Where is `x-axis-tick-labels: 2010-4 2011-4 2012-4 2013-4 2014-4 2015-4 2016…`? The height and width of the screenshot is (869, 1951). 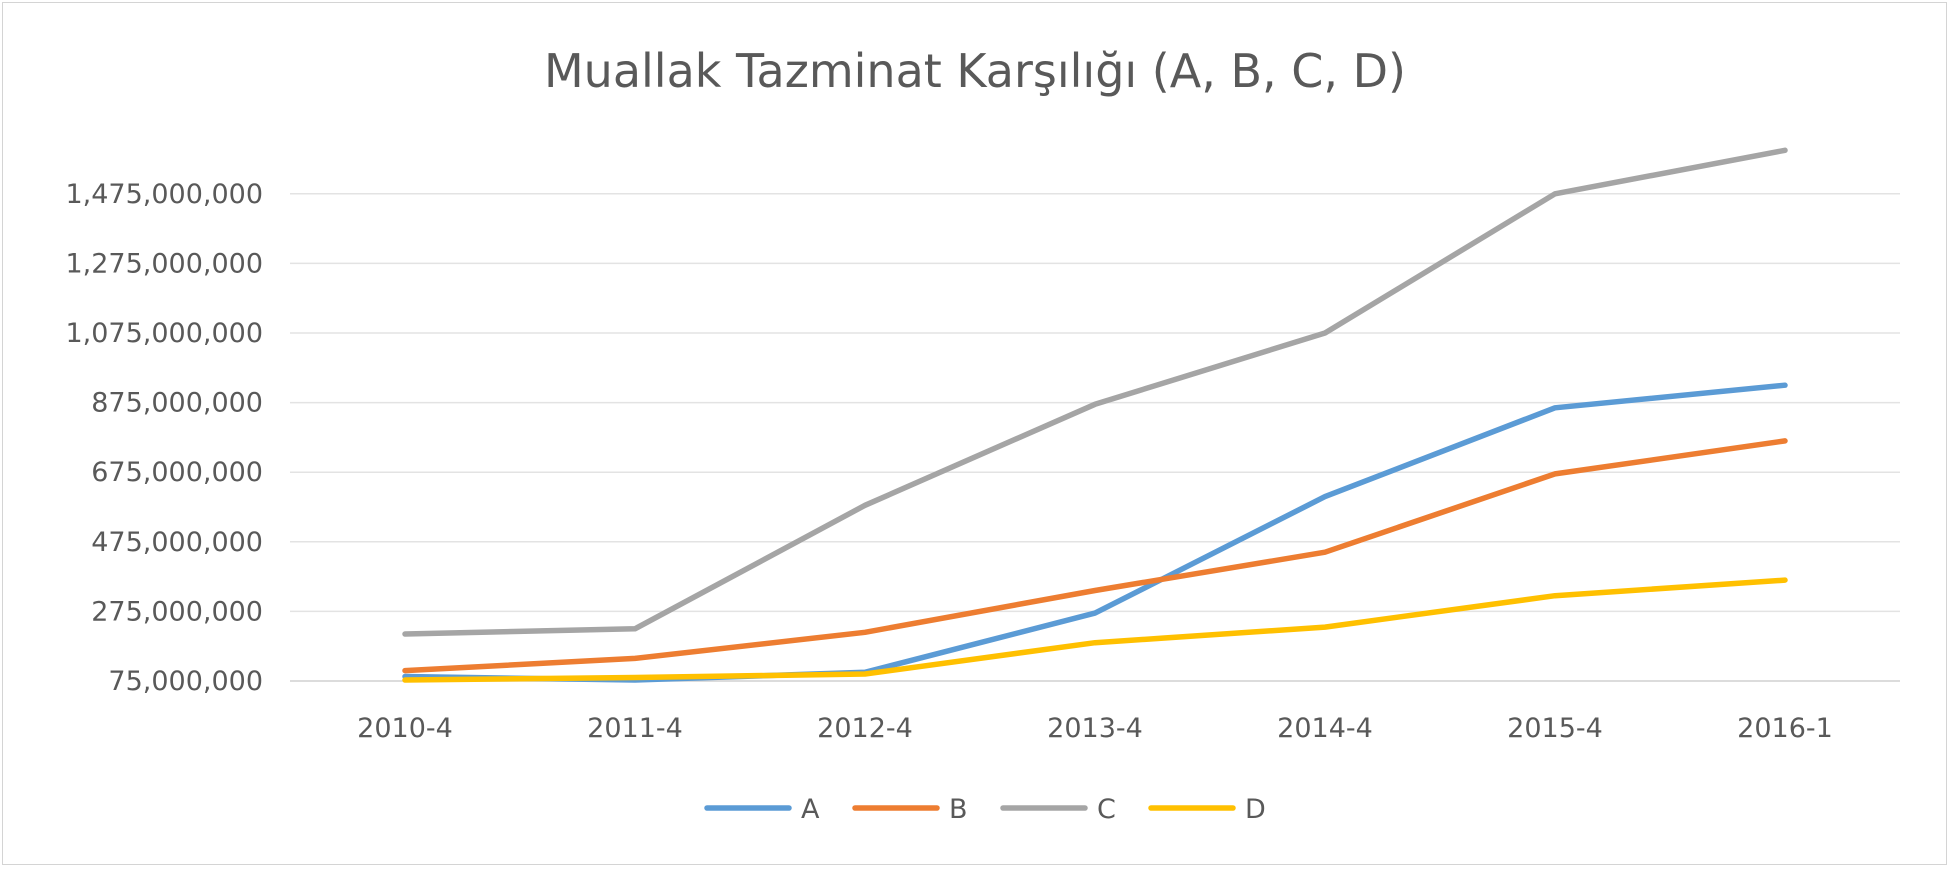
x-axis-tick-labels: 2010-4 2011-4 2012-4 2013-4 2014-4 2015-4 2016… is located at coordinates (1095, 728).